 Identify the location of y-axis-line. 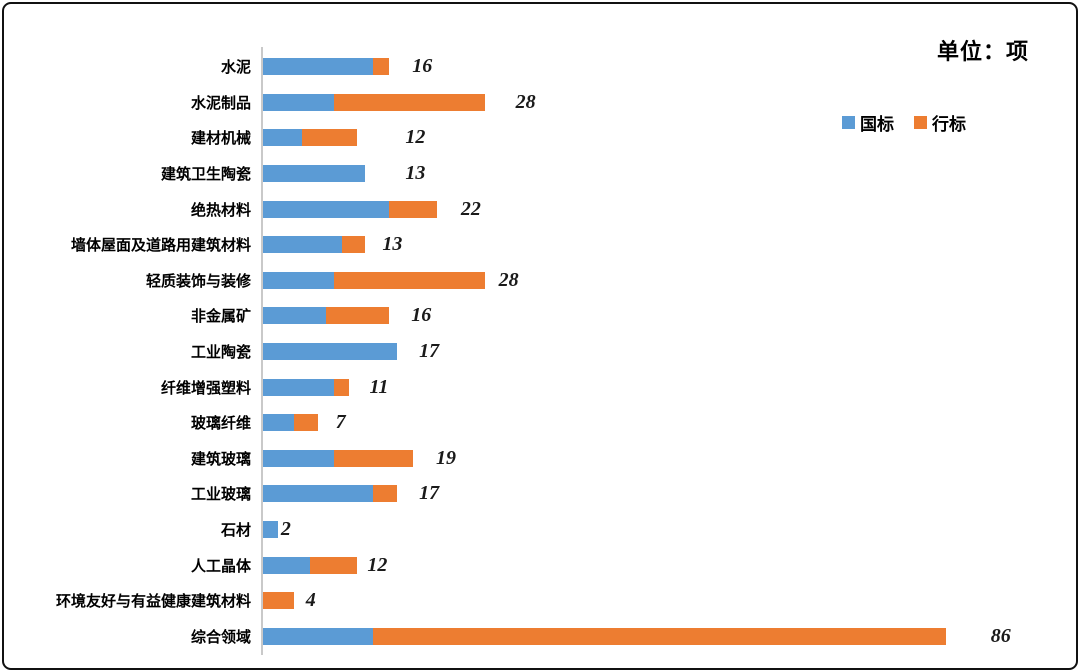
(262, 351).